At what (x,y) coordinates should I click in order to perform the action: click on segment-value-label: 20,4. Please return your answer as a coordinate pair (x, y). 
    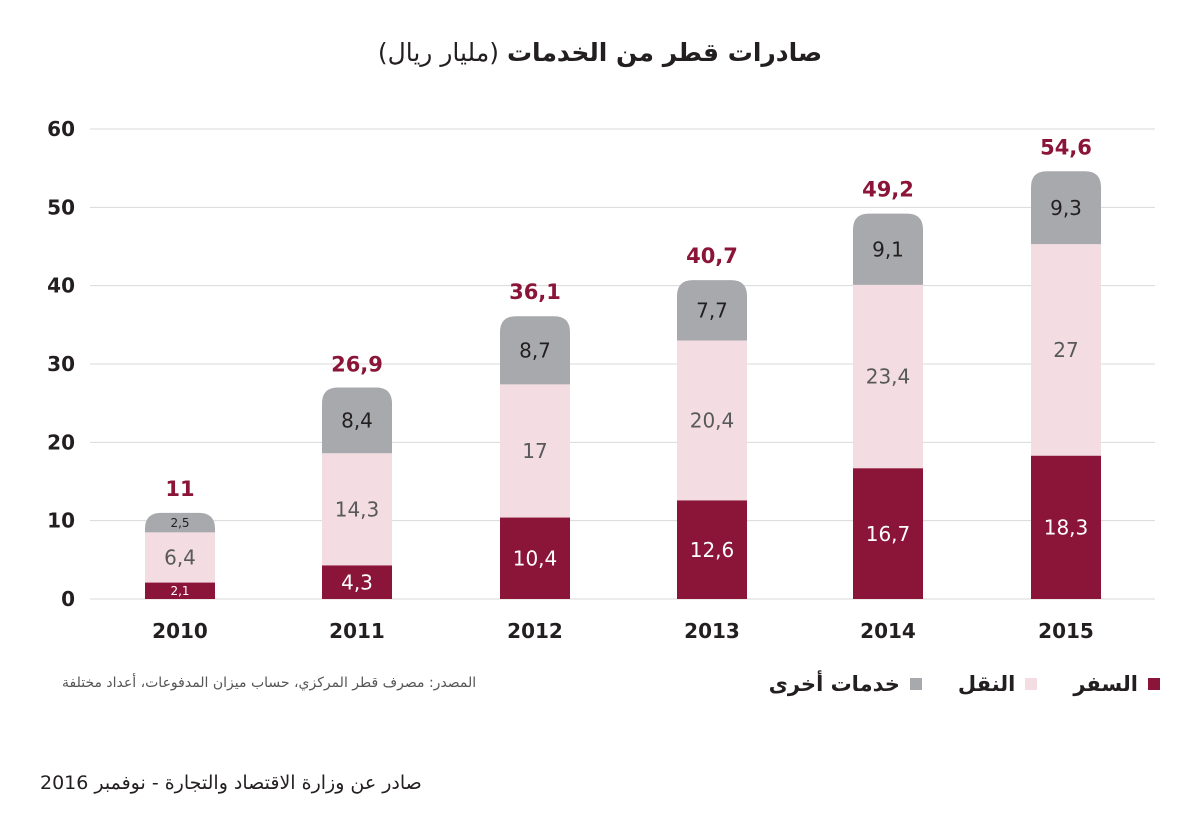
    Looking at the image, I should click on (712, 421).